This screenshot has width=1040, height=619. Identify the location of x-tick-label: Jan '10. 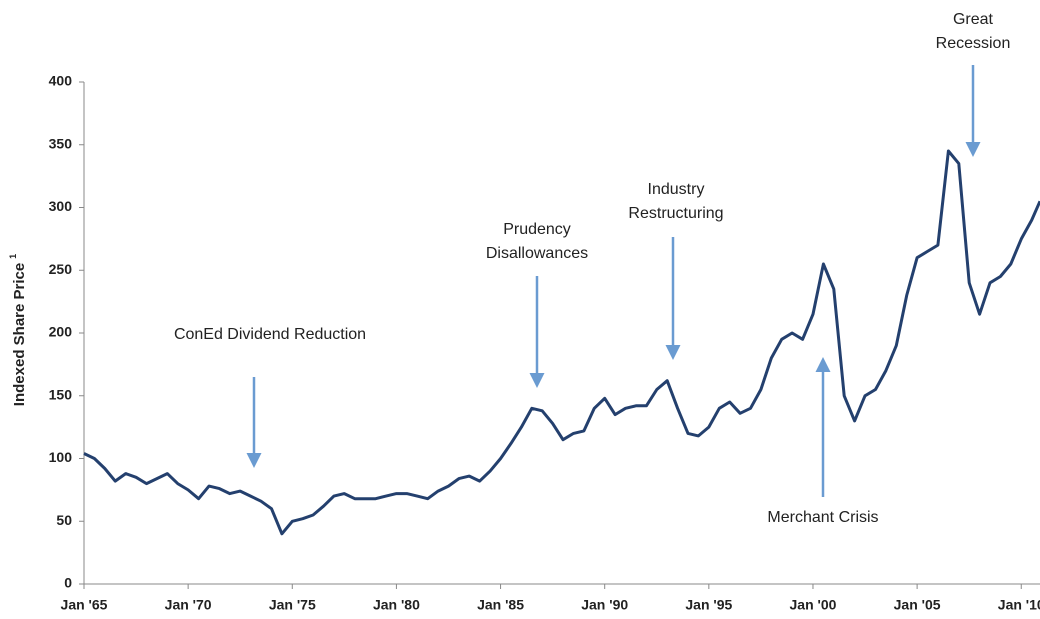
(1019, 605).